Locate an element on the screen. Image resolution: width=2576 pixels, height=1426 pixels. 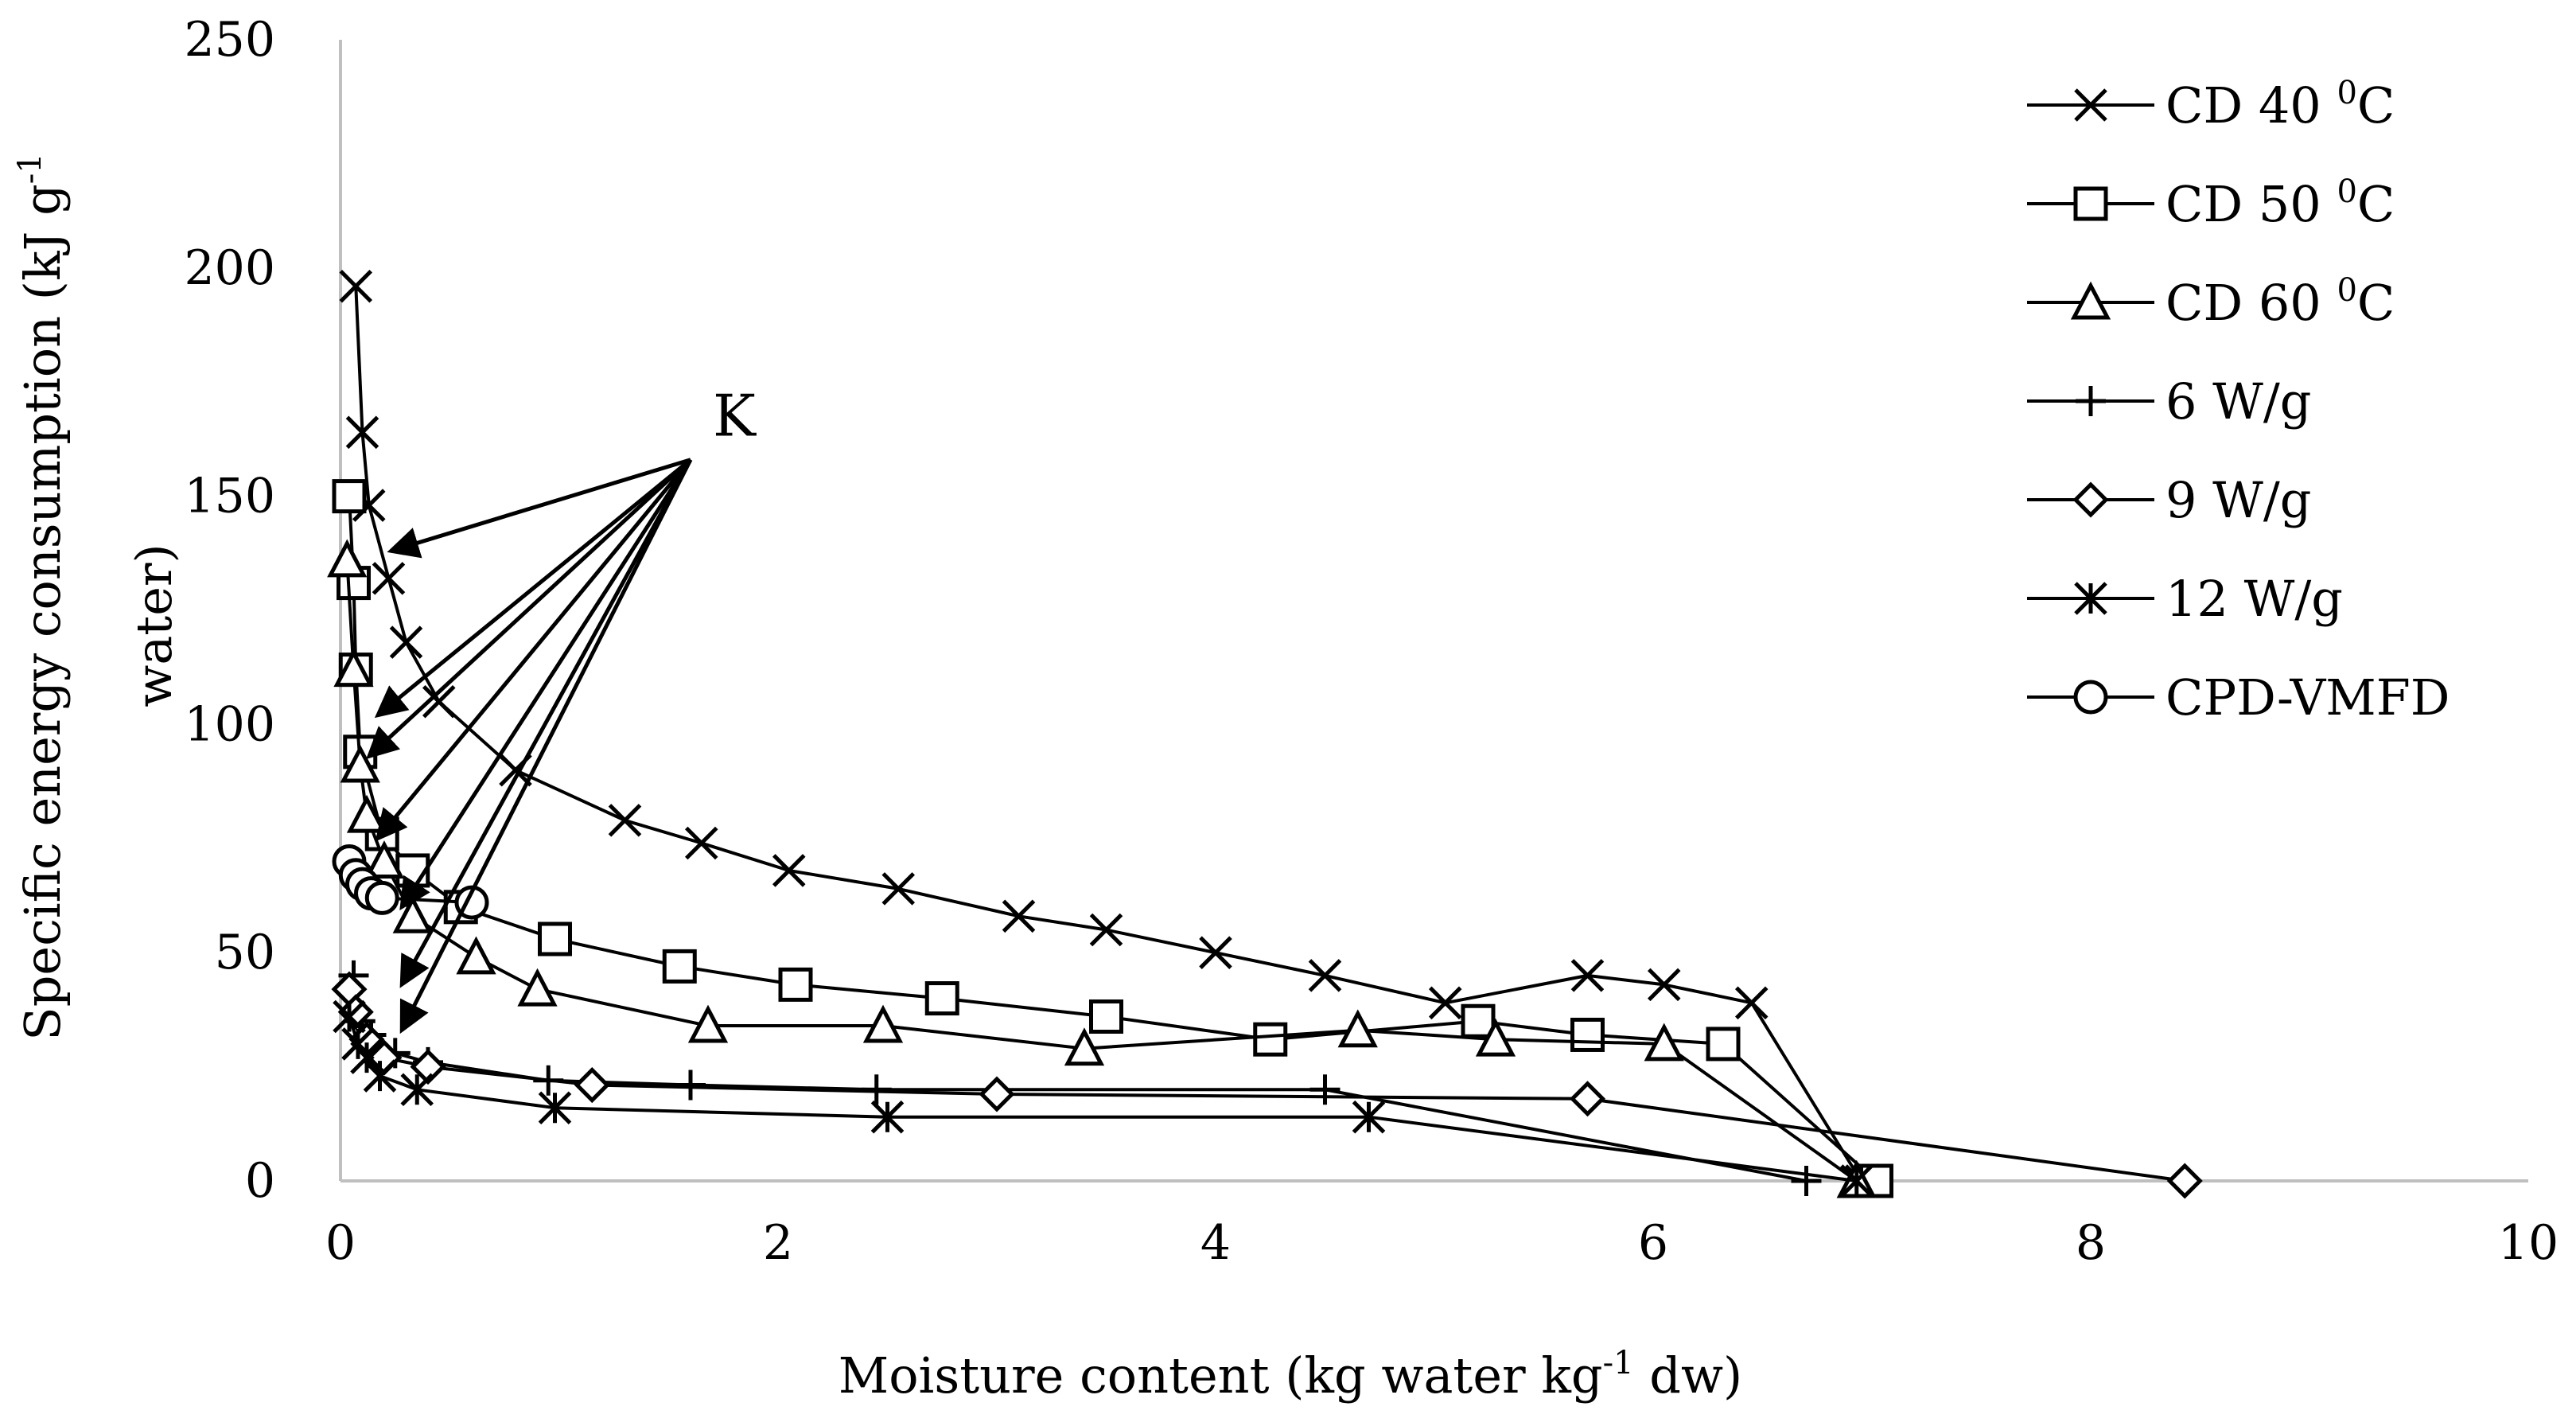
legend-label-part: 12 W/g is located at coordinates (2254, 599).